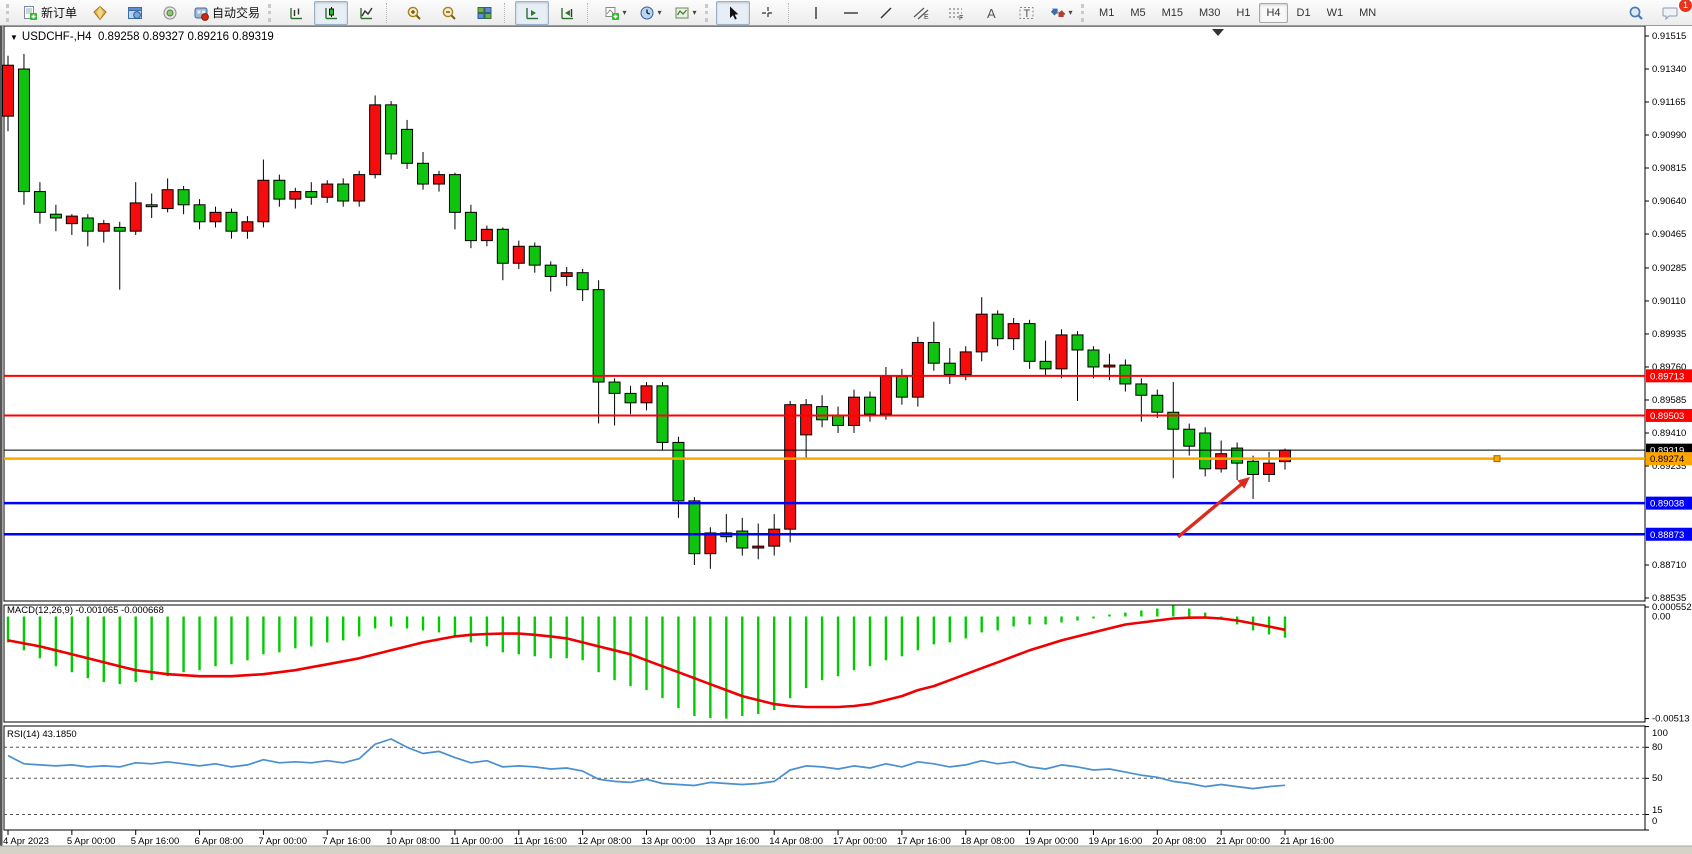 This screenshot has height=854, width=1692. Describe the element at coordinates (1115, 841) in the screenshot. I see `svg-text: 19 Apr 16:00` at that location.